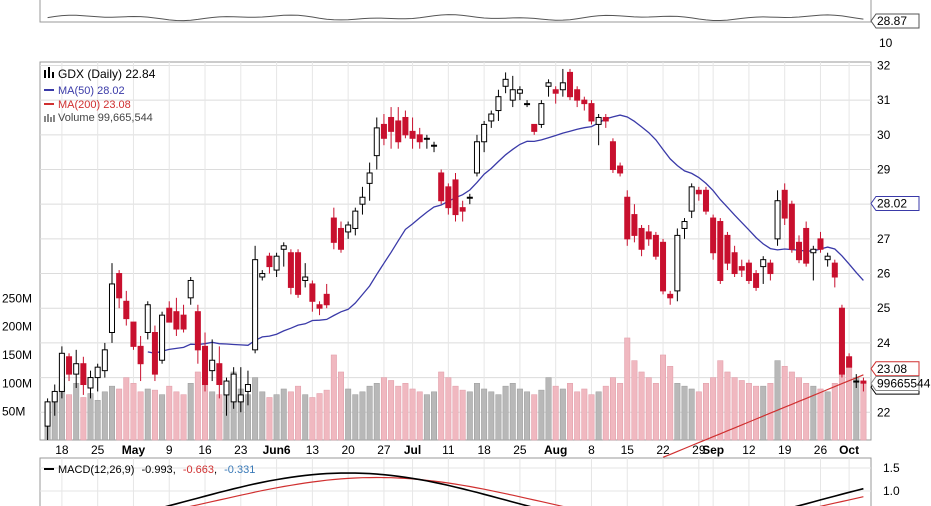 The image size is (931, 506). I want to click on x-tick-label: Jul, so click(412, 450).